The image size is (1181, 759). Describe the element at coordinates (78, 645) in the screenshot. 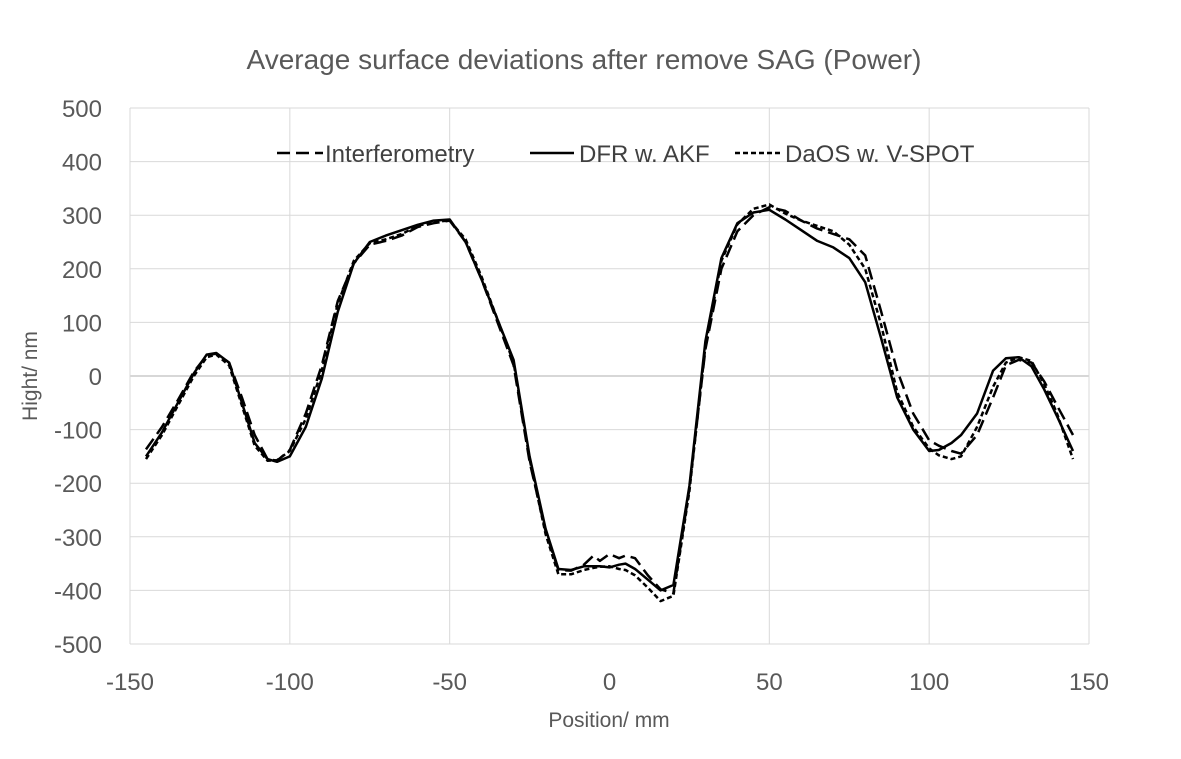

I see `y-tick-label: -500` at that location.